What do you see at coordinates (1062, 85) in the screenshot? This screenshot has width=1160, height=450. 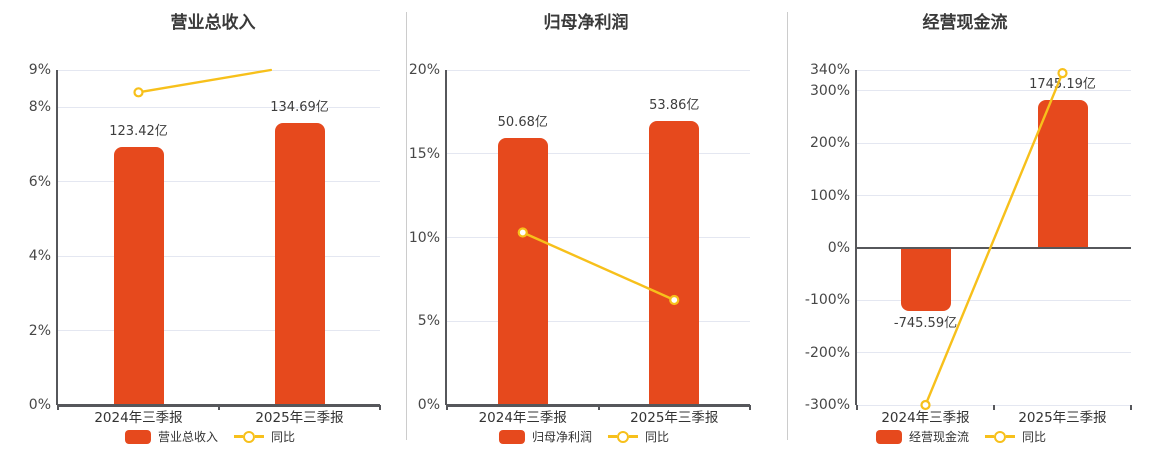 I see `bar-value-label: 1745.19亿` at bounding box center [1062, 85].